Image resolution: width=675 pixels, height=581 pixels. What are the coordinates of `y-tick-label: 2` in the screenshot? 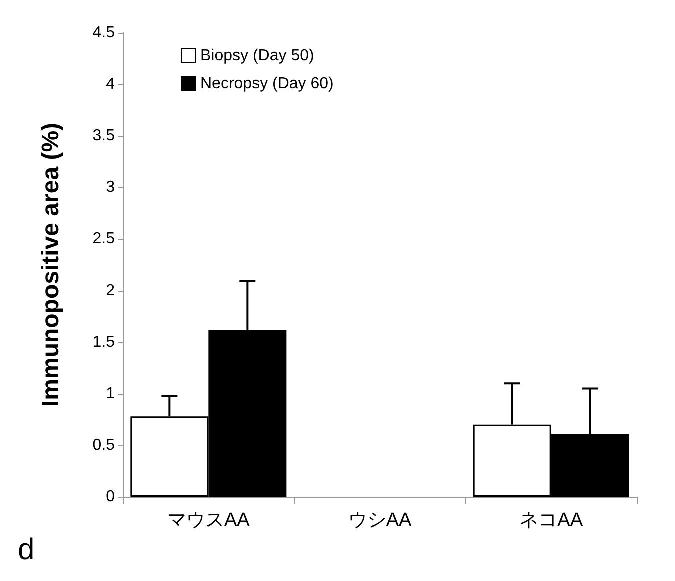 It's located at (111, 291).